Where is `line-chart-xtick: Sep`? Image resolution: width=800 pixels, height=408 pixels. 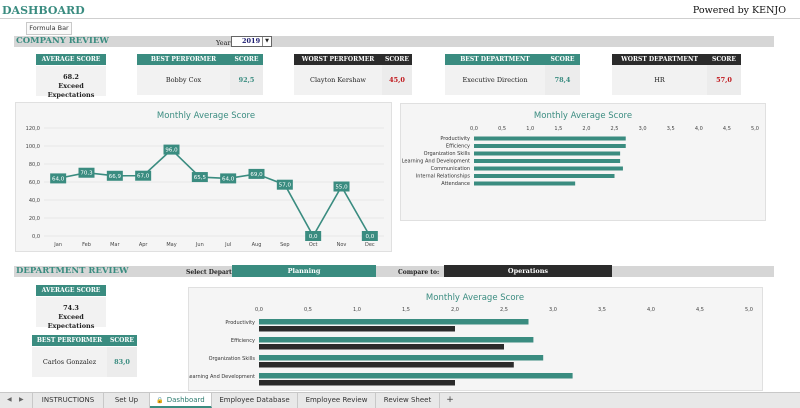 line-chart-xtick: Sep is located at coordinates (284, 245).